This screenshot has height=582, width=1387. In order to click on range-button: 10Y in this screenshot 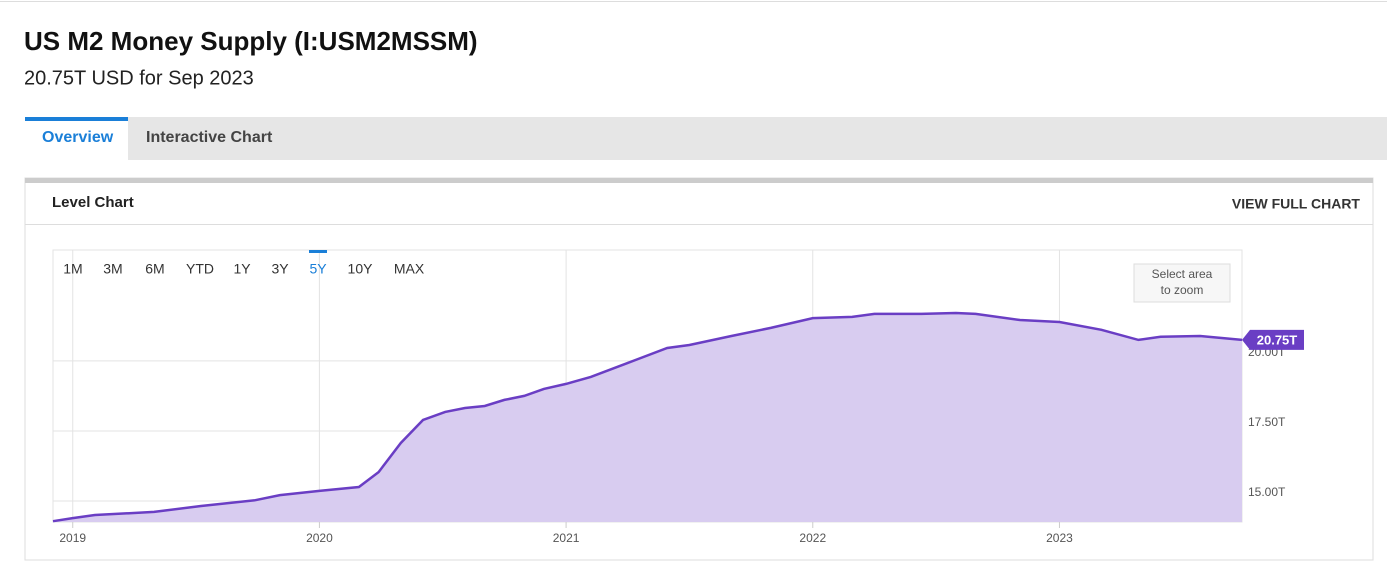, I will do `click(361, 269)`.